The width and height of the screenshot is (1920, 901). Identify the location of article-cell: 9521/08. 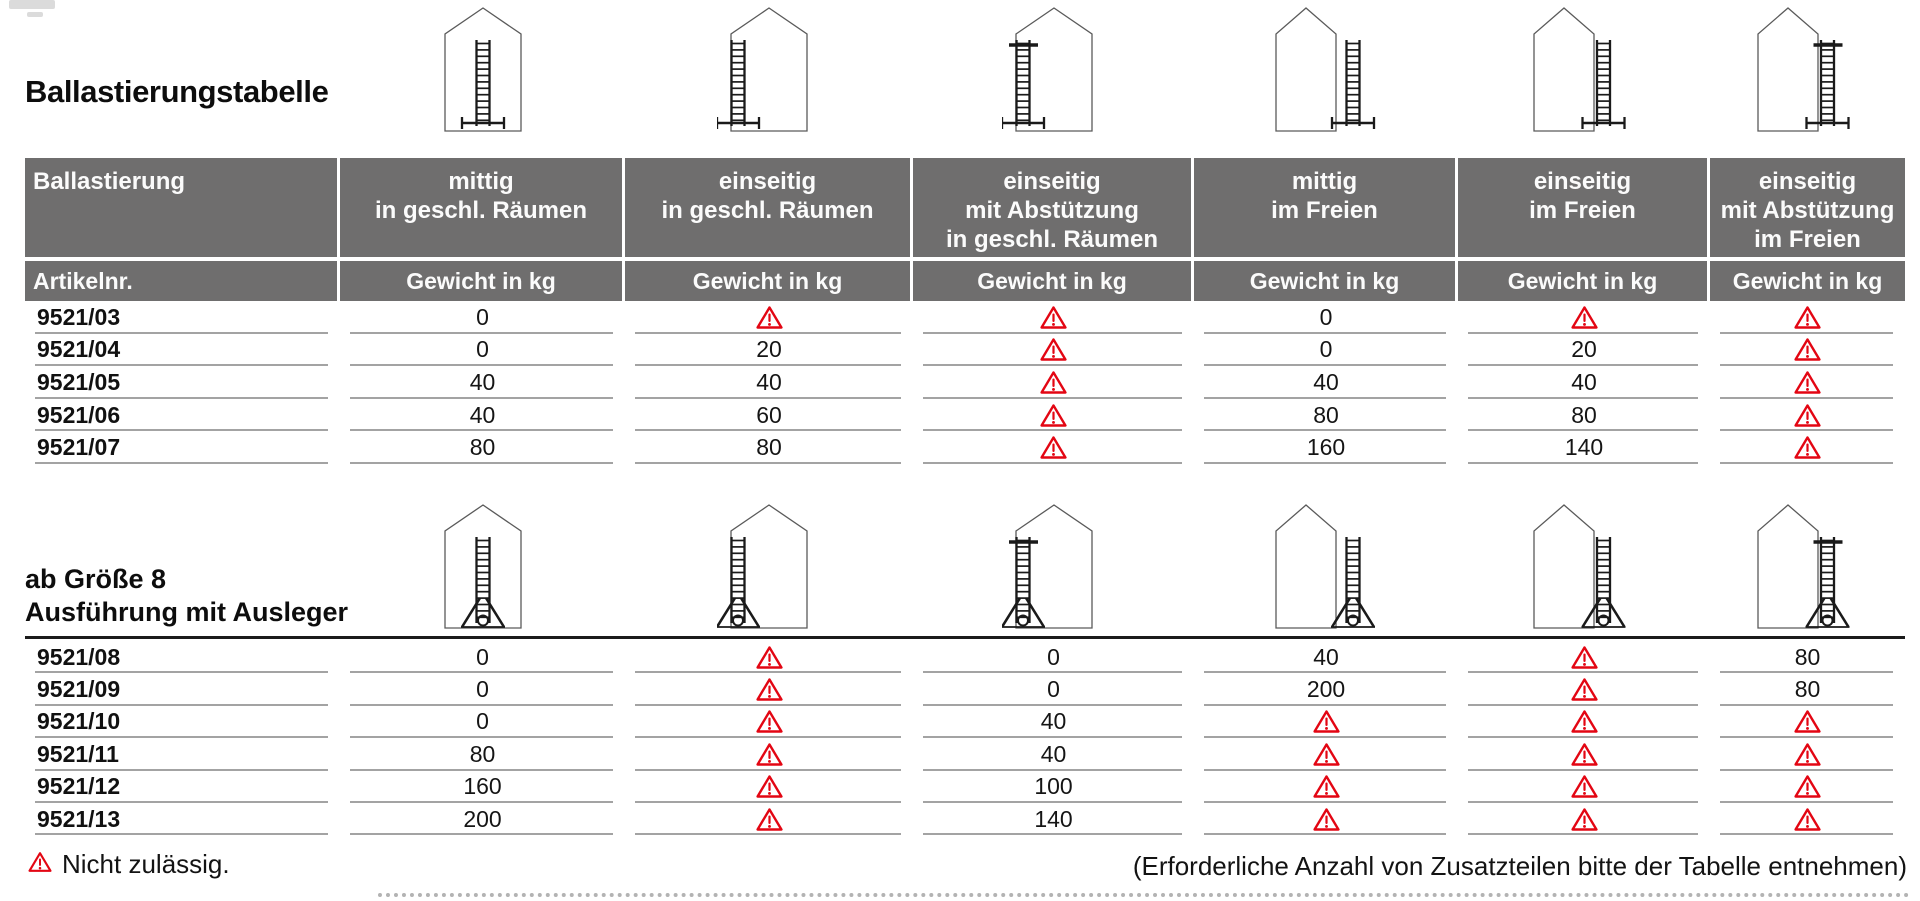
(182, 657).